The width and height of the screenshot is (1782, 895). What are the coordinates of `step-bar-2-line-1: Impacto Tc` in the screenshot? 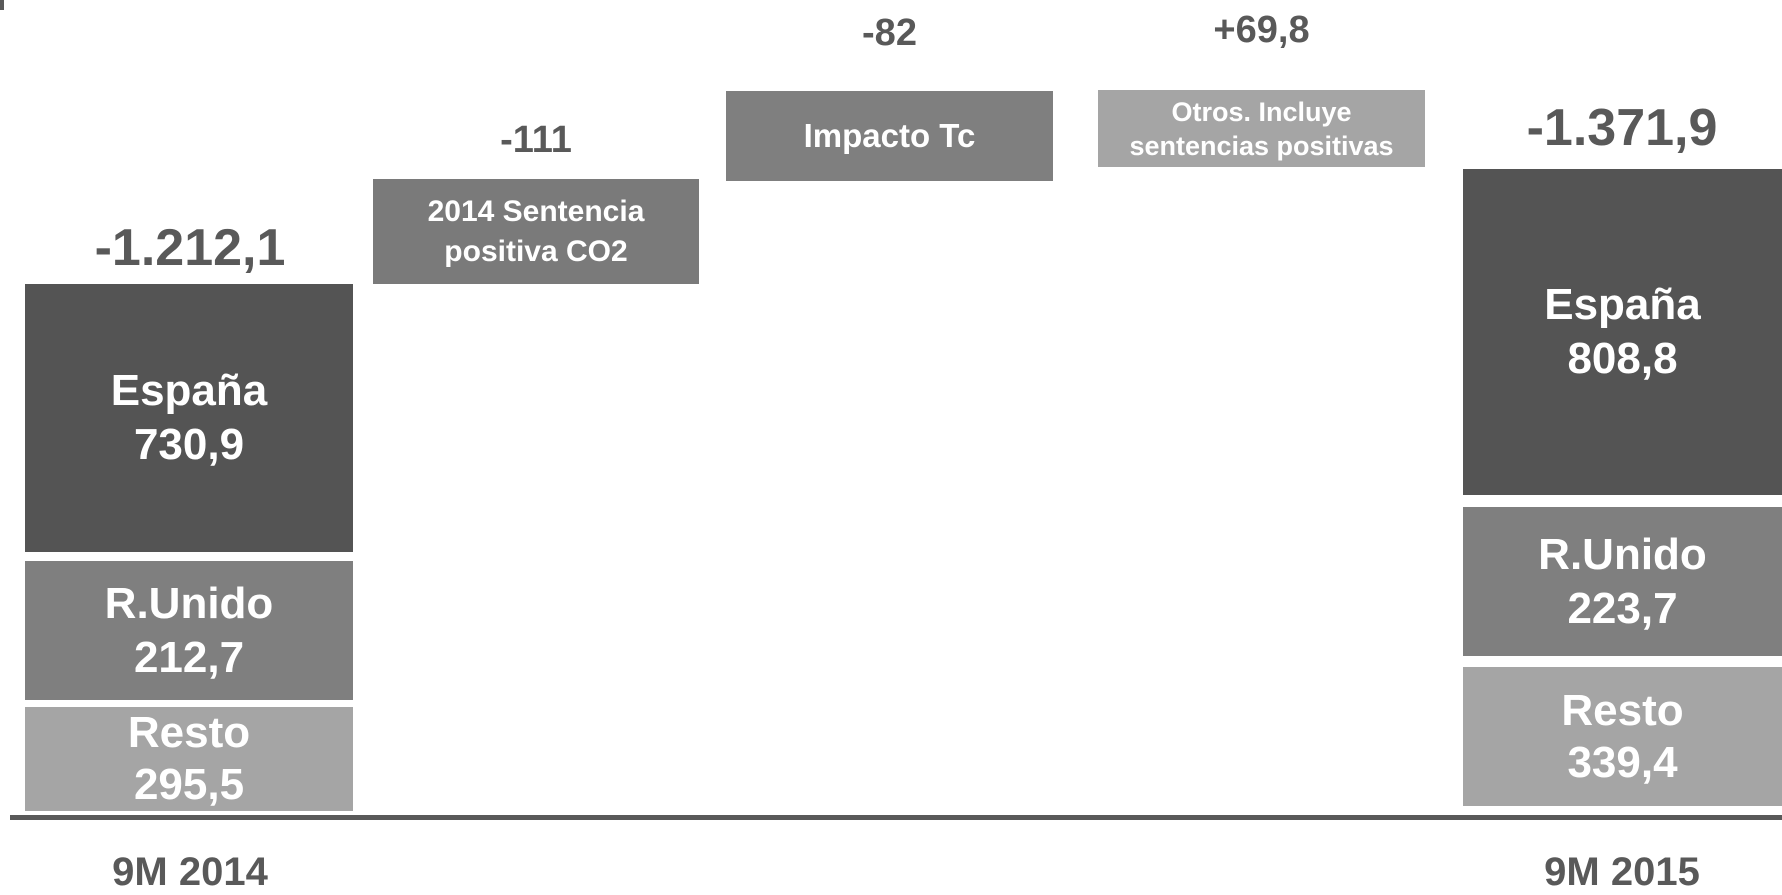 It's located at (889, 135).